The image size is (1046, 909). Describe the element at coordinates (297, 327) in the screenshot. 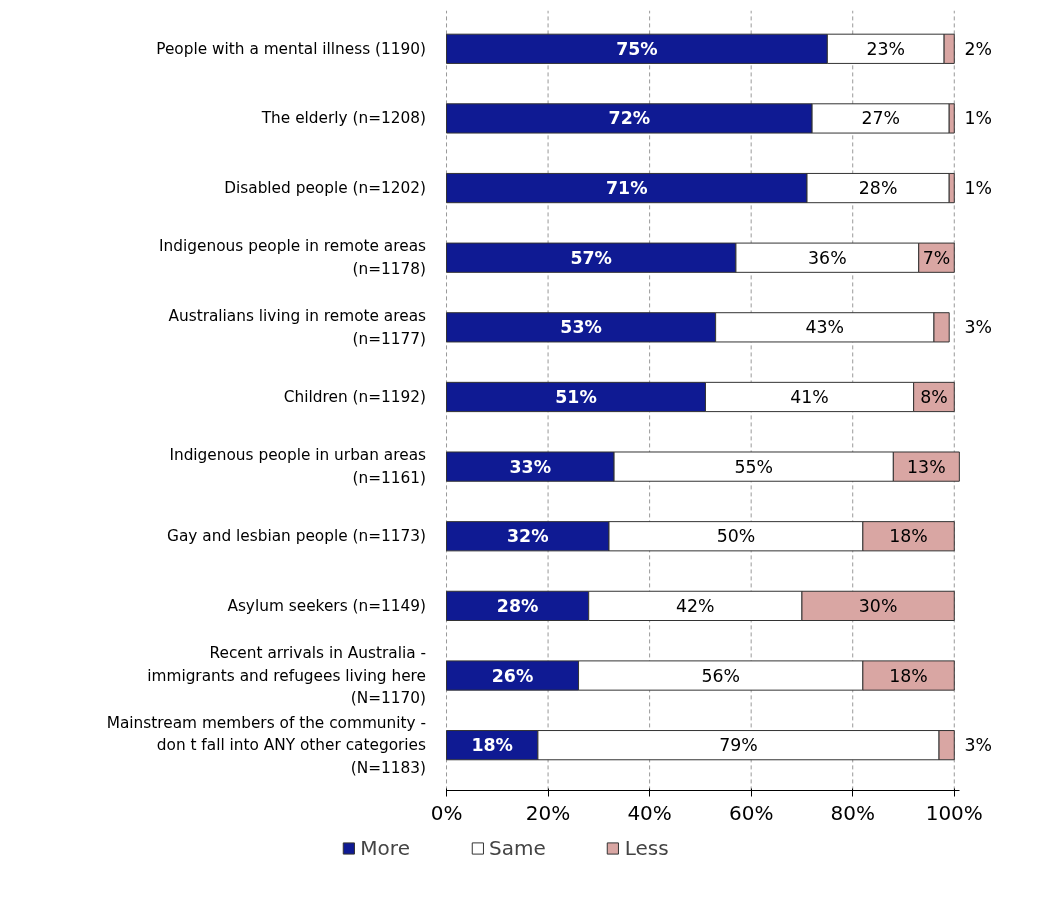

I see `y-tick-label: Australians living in remote areas (n=1177)` at that location.